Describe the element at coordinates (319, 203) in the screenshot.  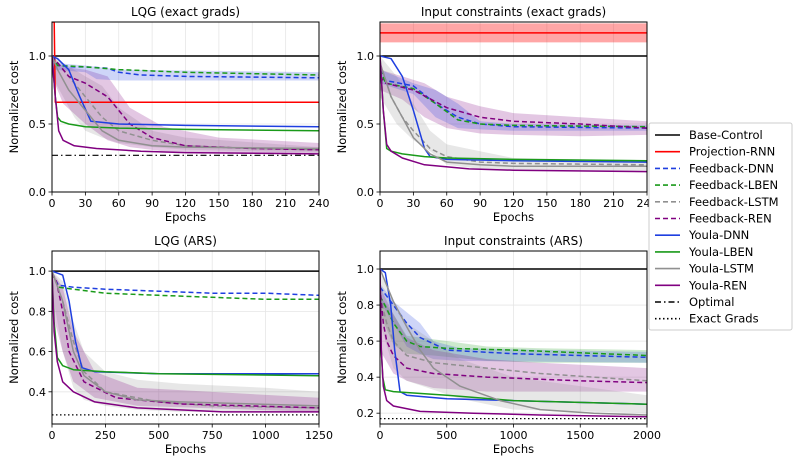
I see `x-tick-label: 240` at that location.